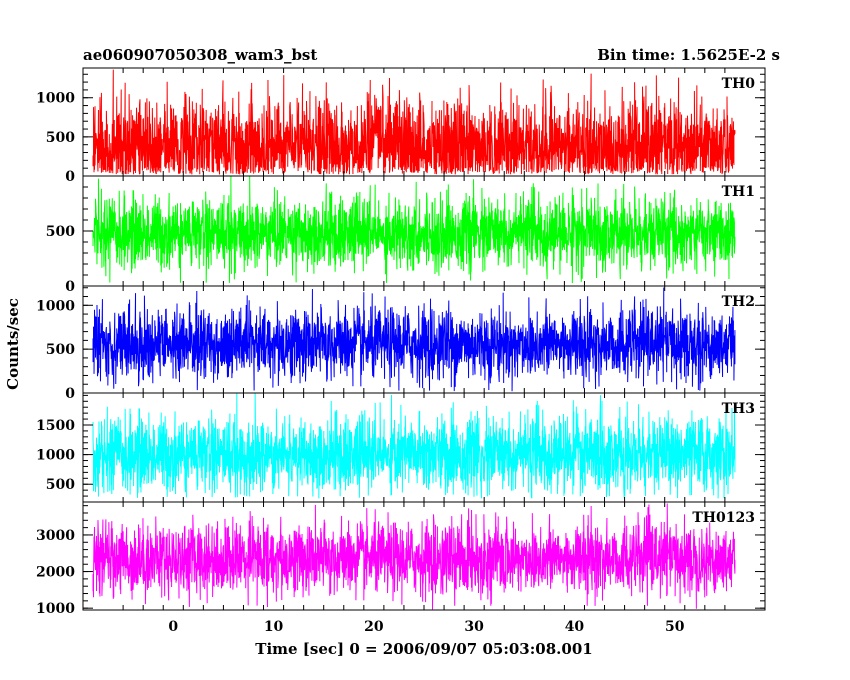 The image size is (850, 680). I want to click on x-tick-label: 50, so click(675, 627).